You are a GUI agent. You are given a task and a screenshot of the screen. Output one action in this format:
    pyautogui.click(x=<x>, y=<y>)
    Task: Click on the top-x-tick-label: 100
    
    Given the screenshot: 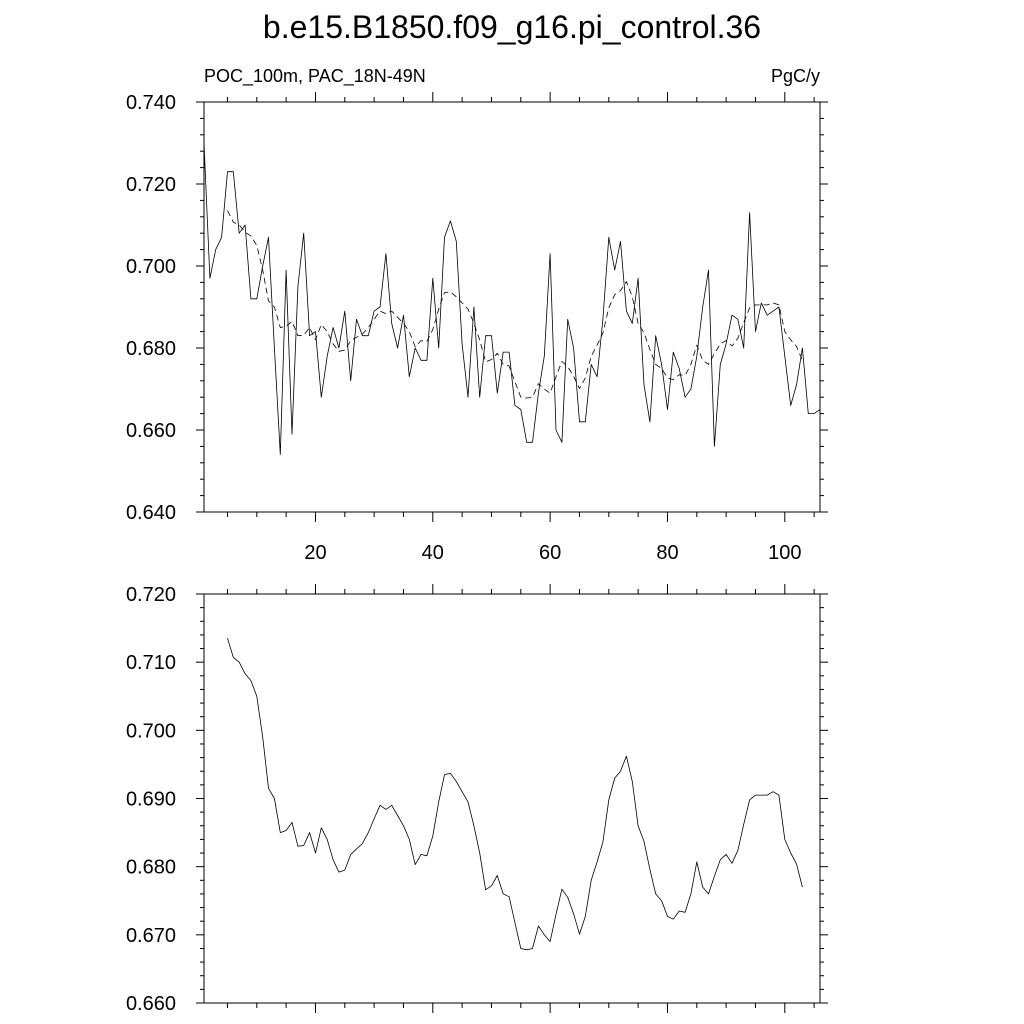 What is the action you would take?
    pyautogui.click(x=784, y=553)
    